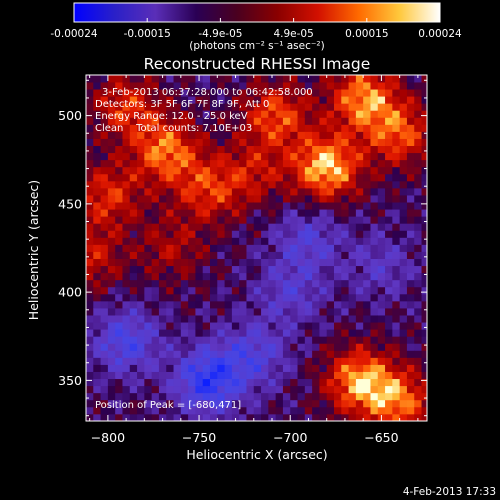  Describe the element at coordinates (147, 34) in the screenshot. I see `colorbar-tick-label: -0.00015` at that location.